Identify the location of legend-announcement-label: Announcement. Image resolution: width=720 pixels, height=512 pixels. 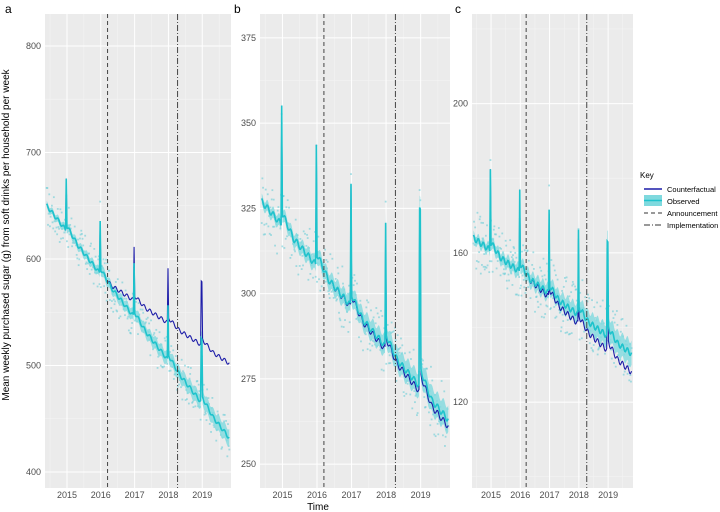
(692, 213).